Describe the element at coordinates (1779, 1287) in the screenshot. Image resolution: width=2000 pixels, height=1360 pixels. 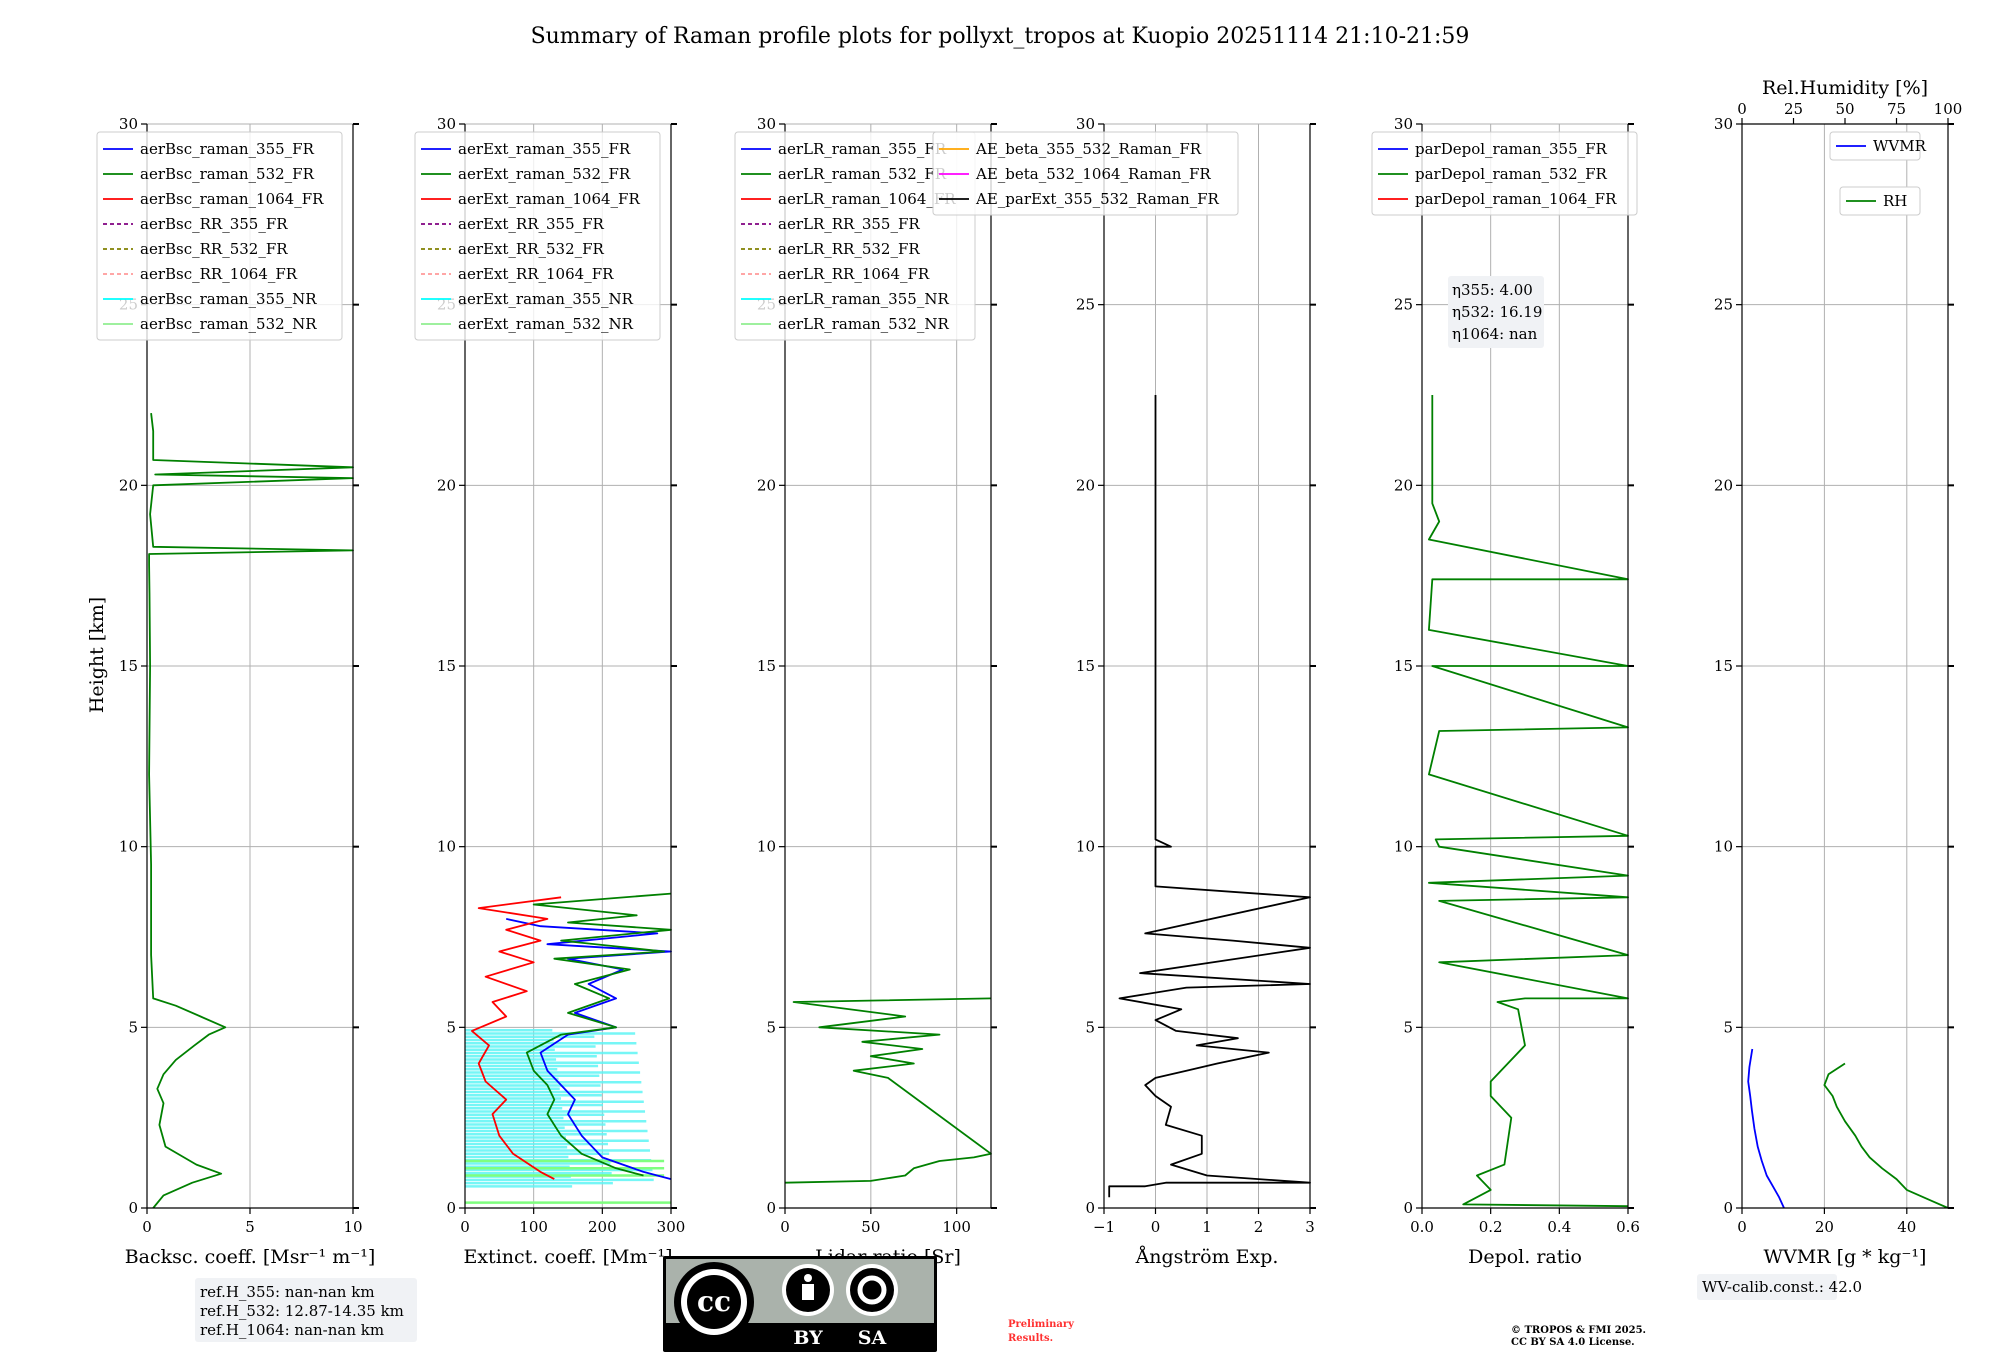
I see `wv-calibration-annotation: WV-calib.const.: 42.0` at that location.